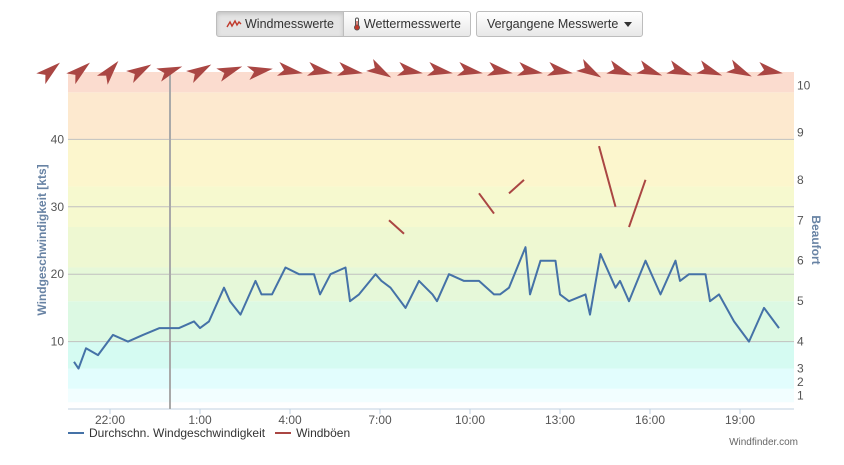  Describe the element at coordinates (58, 240) in the screenshot. I see `y-axis-ticks: 10 20 30 40` at that location.